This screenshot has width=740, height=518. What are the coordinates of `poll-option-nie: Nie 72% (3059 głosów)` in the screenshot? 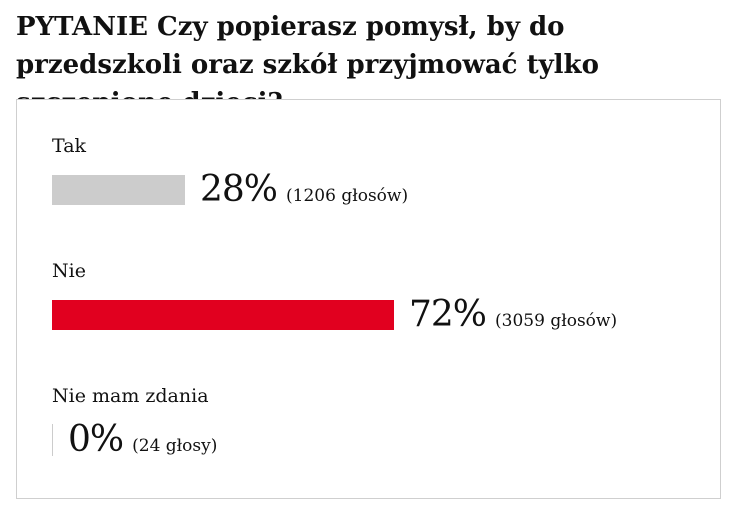 It's located at (372, 299).